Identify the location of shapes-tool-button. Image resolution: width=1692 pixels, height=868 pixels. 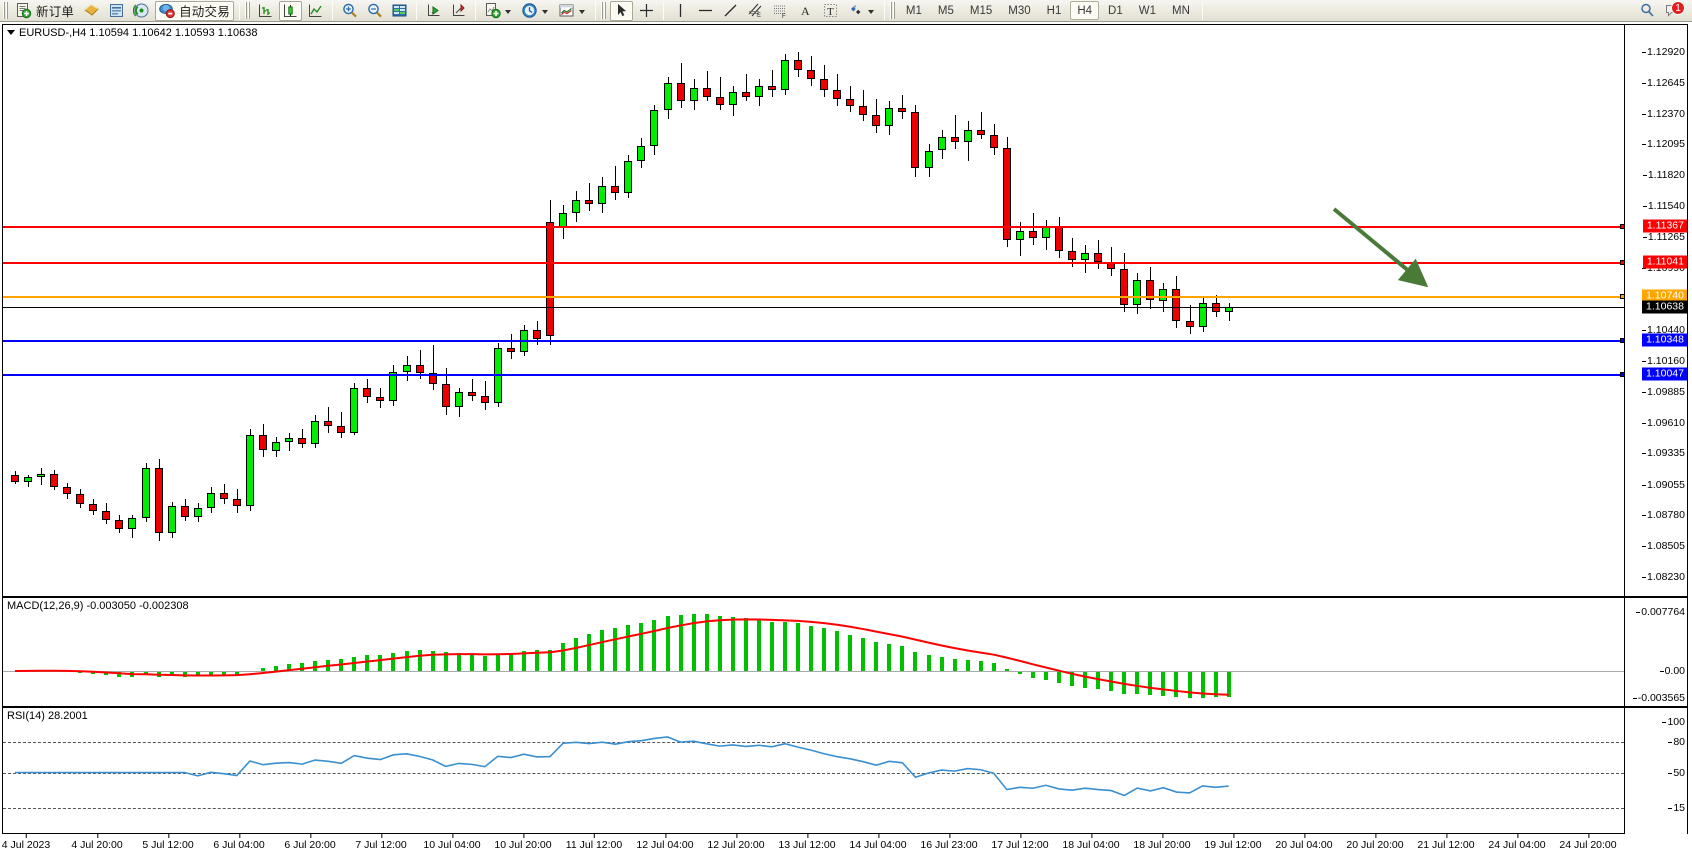
(861, 11).